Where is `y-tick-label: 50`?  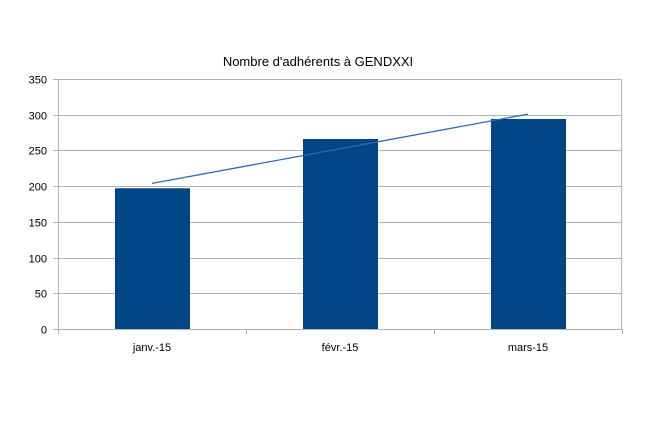
y-tick-label: 50 is located at coordinates (41, 295).